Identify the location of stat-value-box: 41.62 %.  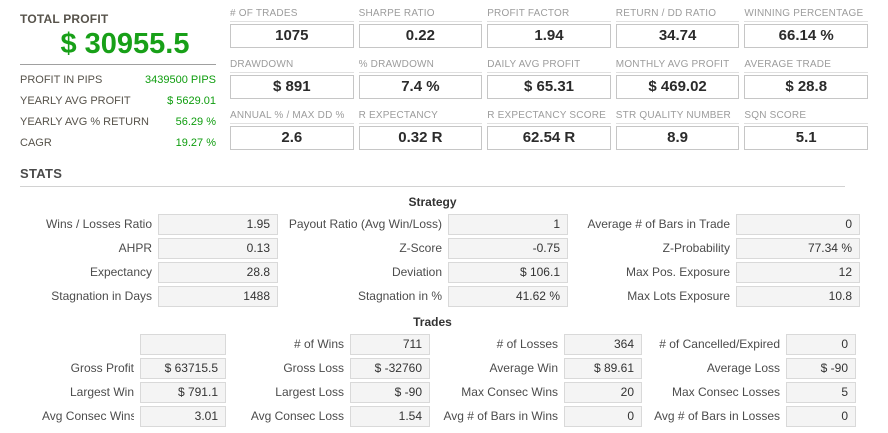
(508, 296).